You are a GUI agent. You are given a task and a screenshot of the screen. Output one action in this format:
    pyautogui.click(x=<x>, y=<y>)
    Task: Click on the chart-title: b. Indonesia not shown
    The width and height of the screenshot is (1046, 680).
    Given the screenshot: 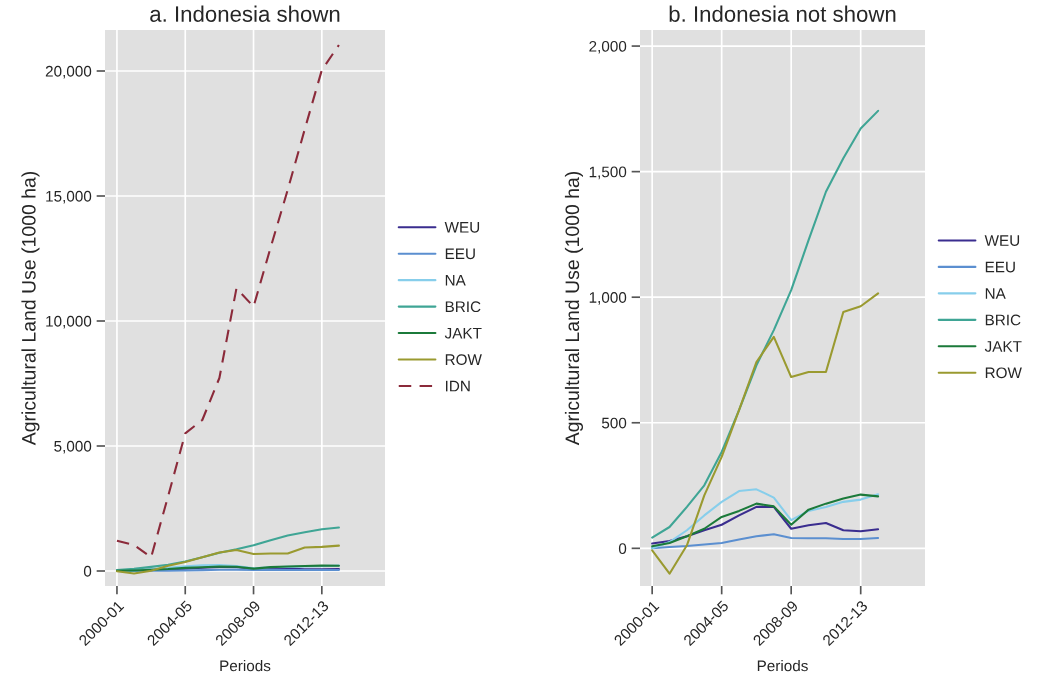 What is the action you would take?
    pyautogui.click(x=782, y=13)
    